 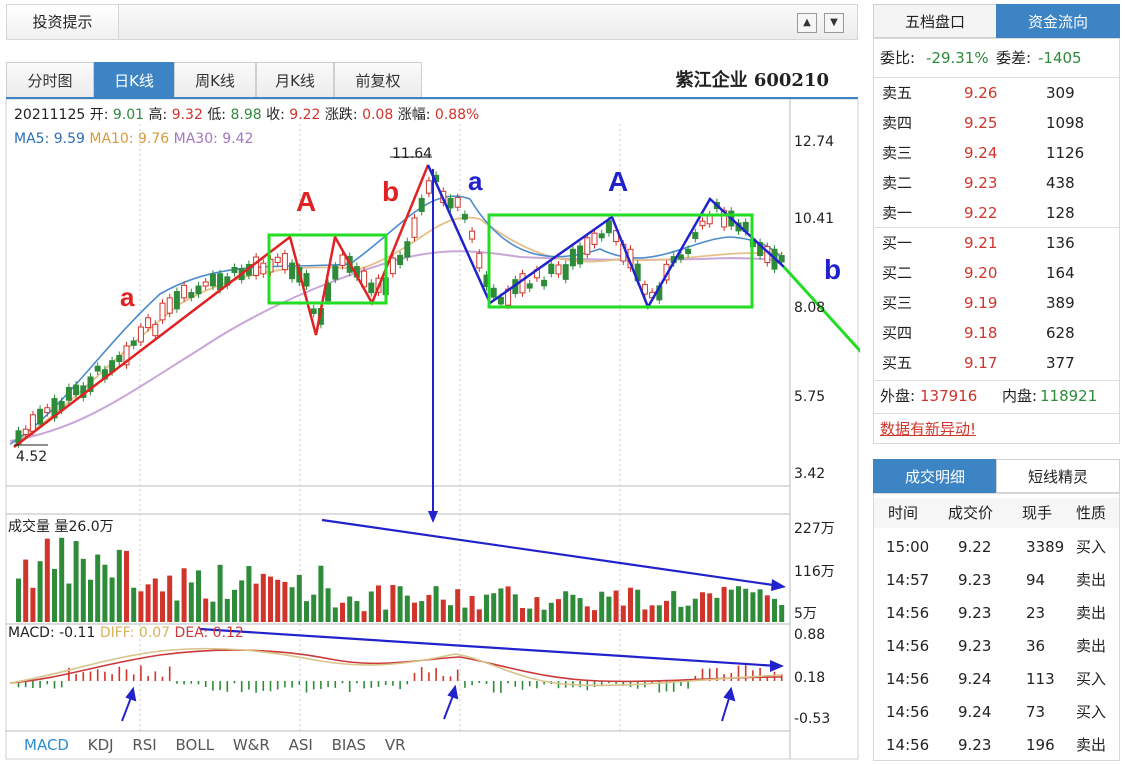 I want to click on level-price: 9.25, so click(x=981, y=123).